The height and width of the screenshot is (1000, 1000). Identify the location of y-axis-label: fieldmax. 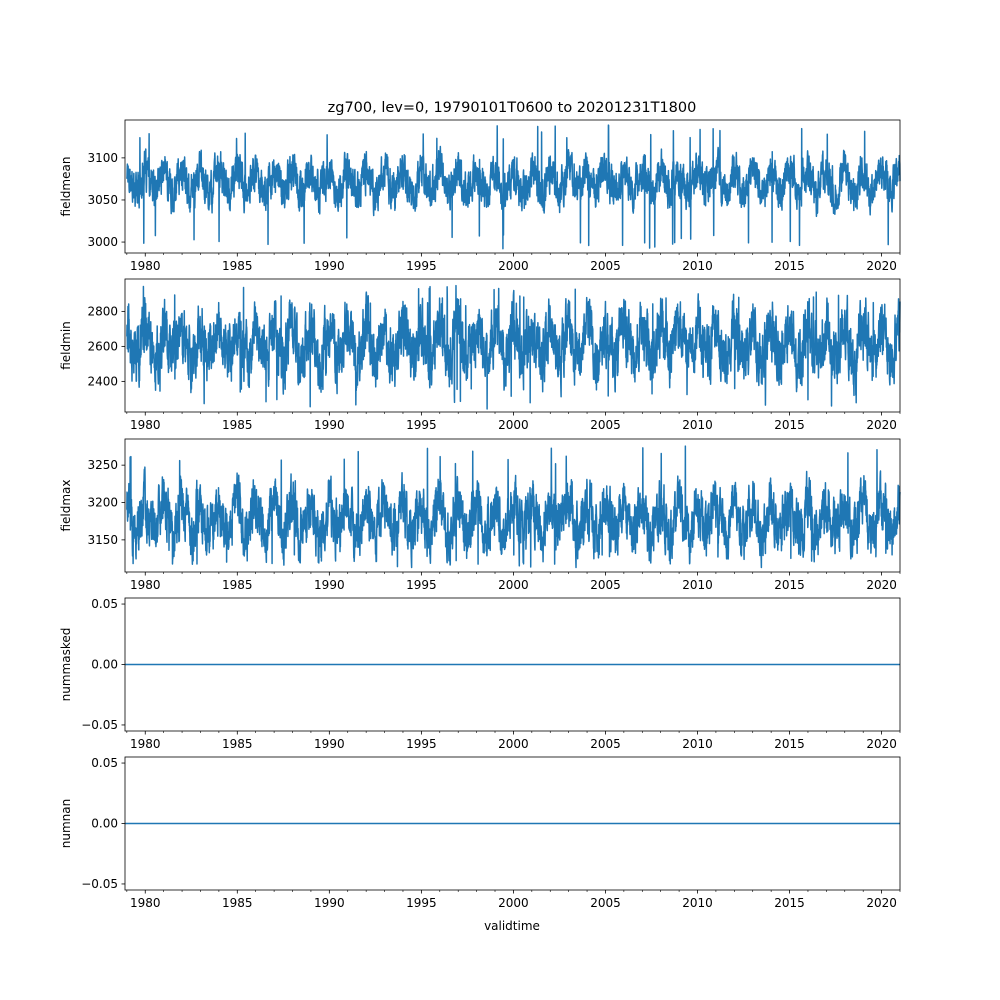
(66, 505).